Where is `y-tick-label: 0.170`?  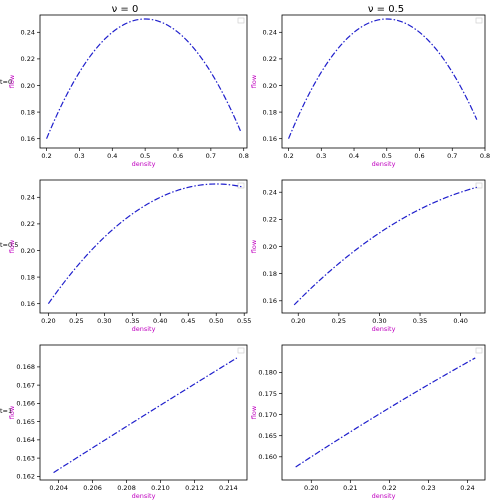 y-tick-label: 0.170 is located at coordinates (267, 415).